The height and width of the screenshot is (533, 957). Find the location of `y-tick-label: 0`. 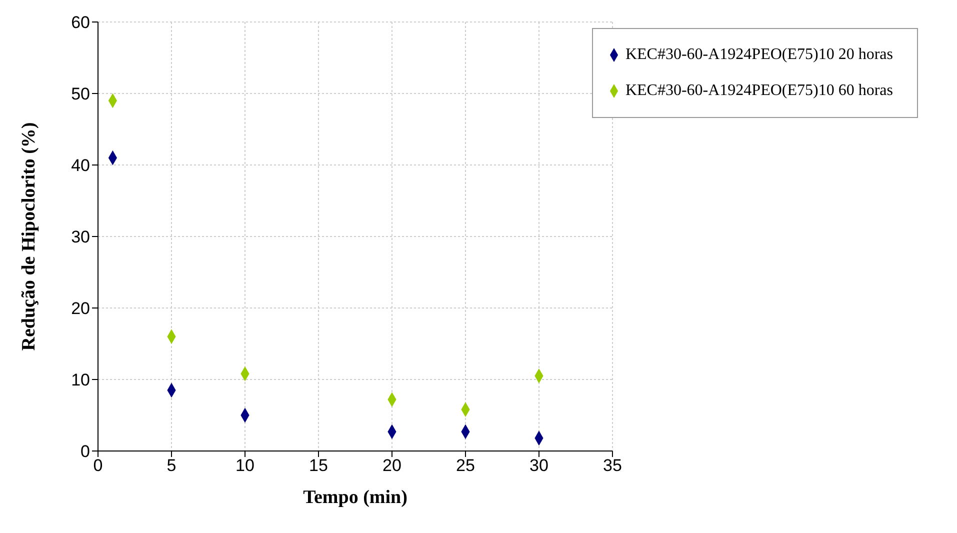

y-tick-label: 0 is located at coordinates (85, 452).